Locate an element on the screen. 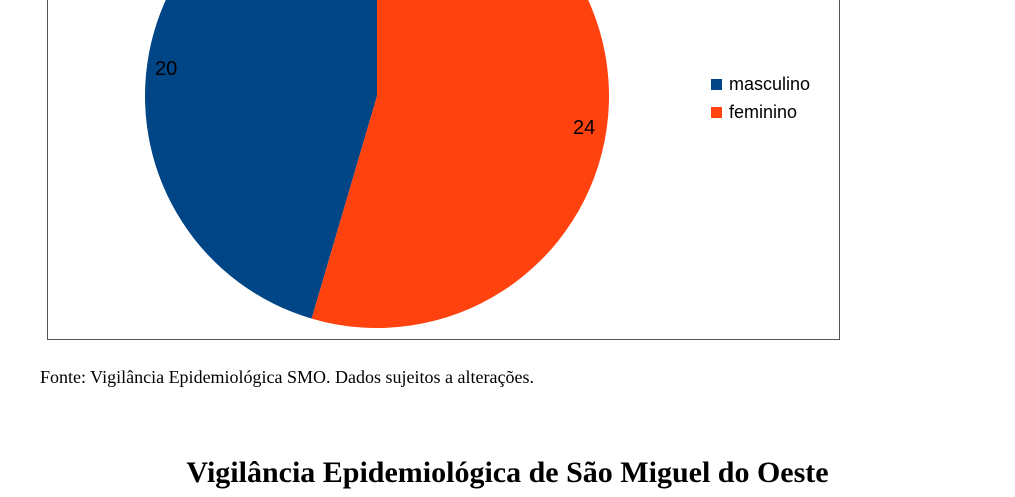  data-label-masculino: 20 is located at coordinates (166, 69).